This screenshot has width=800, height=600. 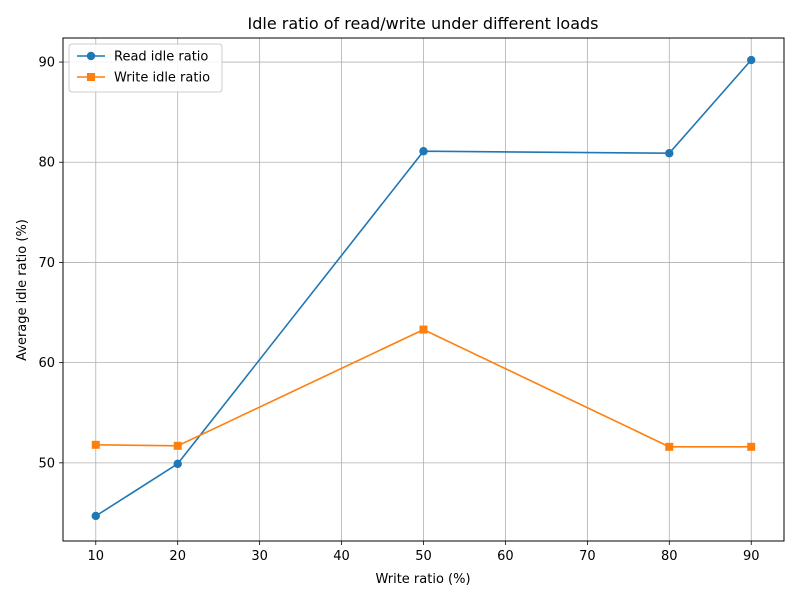 What do you see at coordinates (22, 290) in the screenshot?
I see `y-axis-label: Average idle ratio (%)` at bounding box center [22, 290].